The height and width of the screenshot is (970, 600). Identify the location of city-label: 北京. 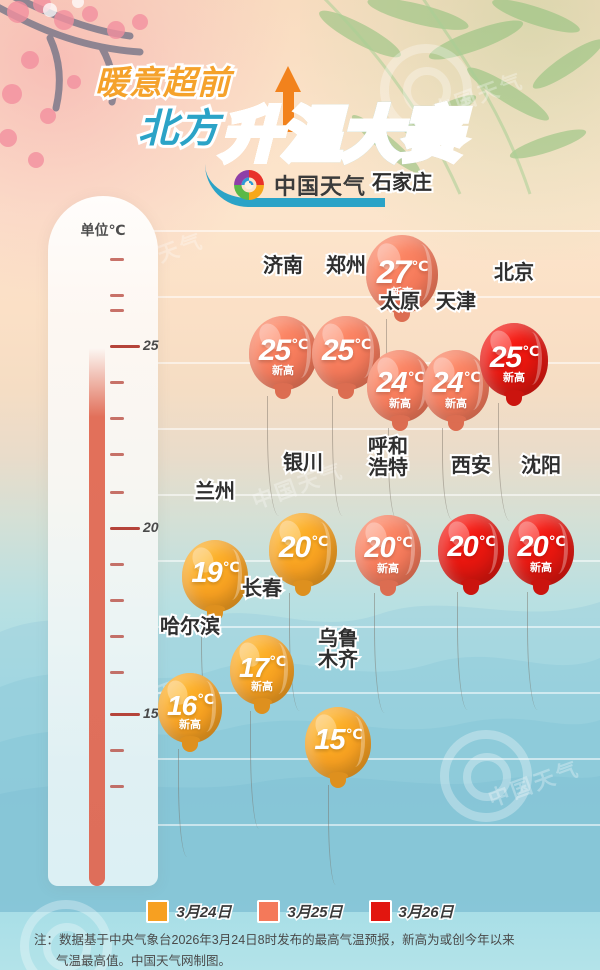
(514, 273).